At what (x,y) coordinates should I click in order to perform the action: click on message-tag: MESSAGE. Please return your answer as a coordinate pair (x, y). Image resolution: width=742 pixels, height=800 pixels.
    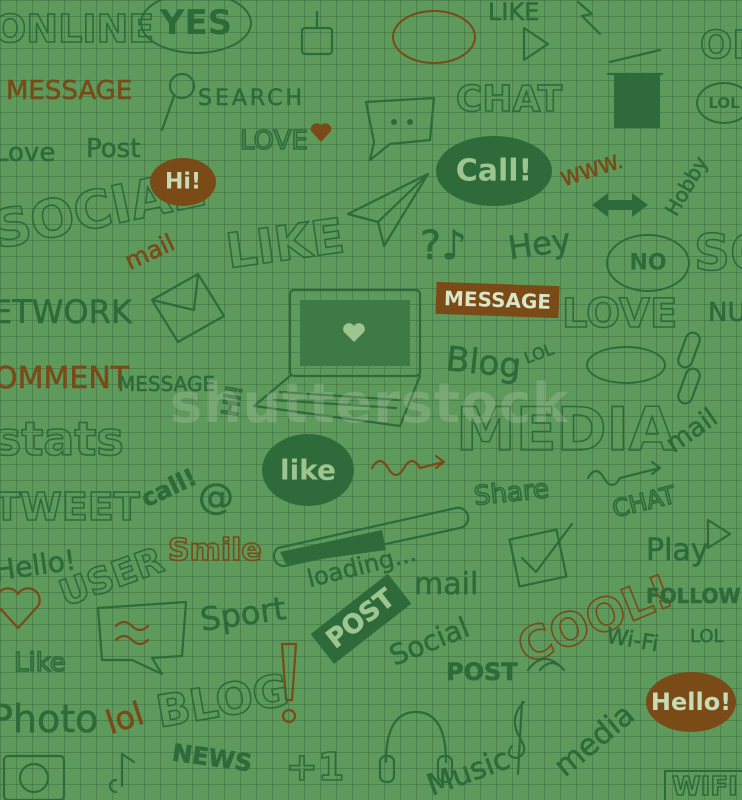
    Looking at the image, I should click on (497, 300).